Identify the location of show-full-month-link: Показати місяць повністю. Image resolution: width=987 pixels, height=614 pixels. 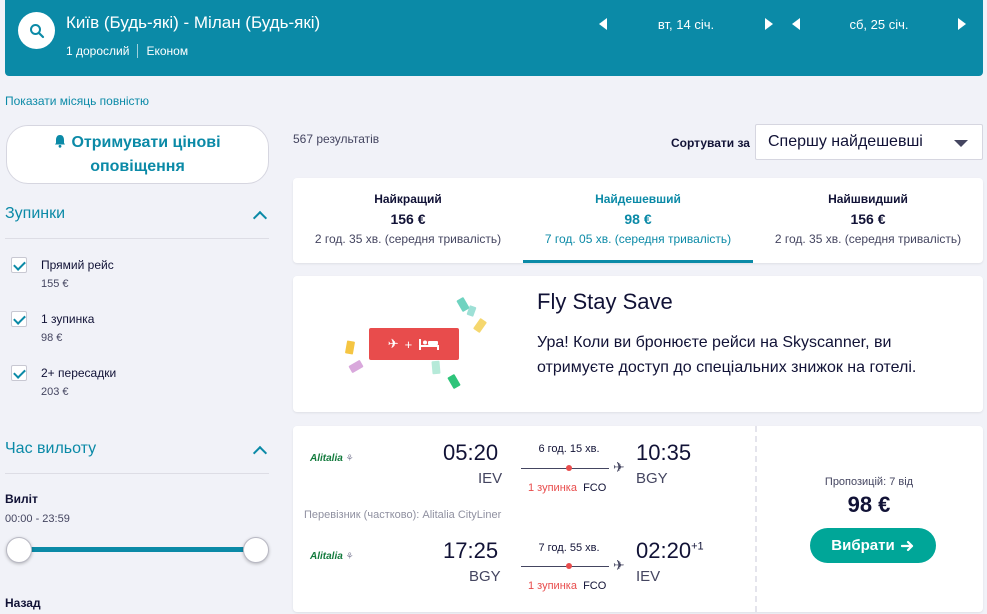
(77, 101).